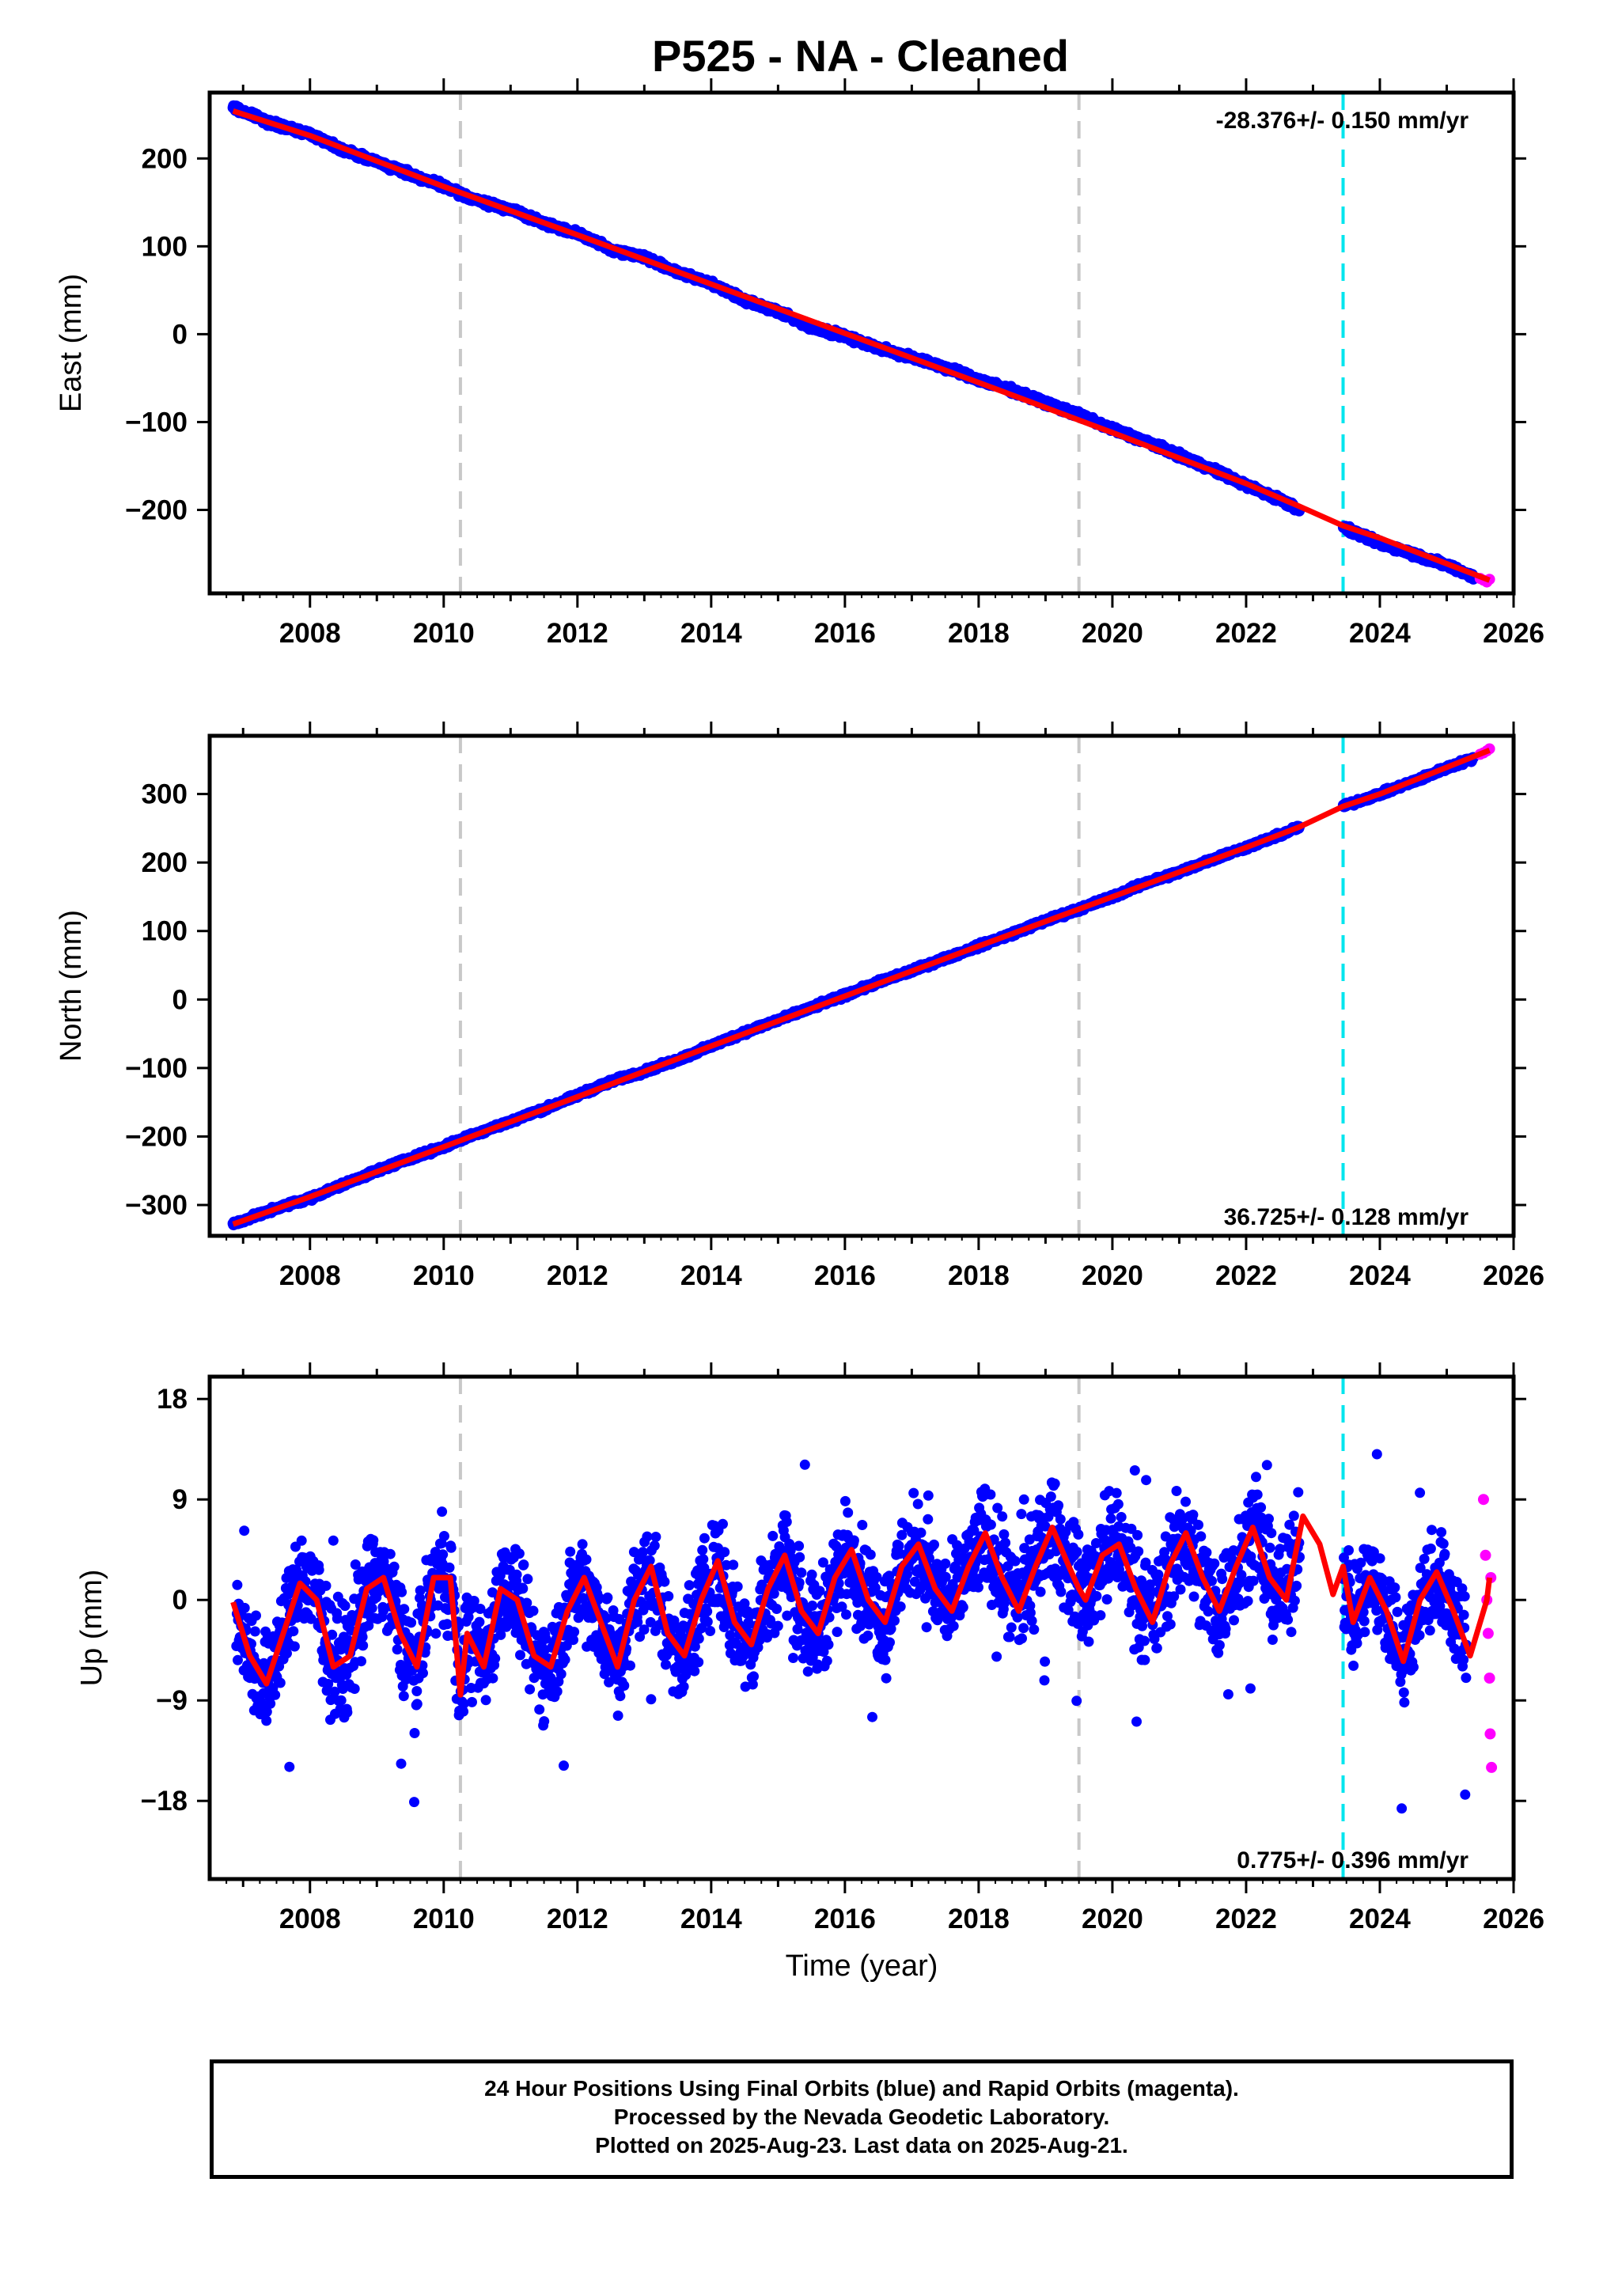 This screenshot has width=1603, height=2296. What do you see at coordinates (71, 343) in the screenshot?
I see `east-y-axis-label: East (mm)` at bounding box center [71, 343].